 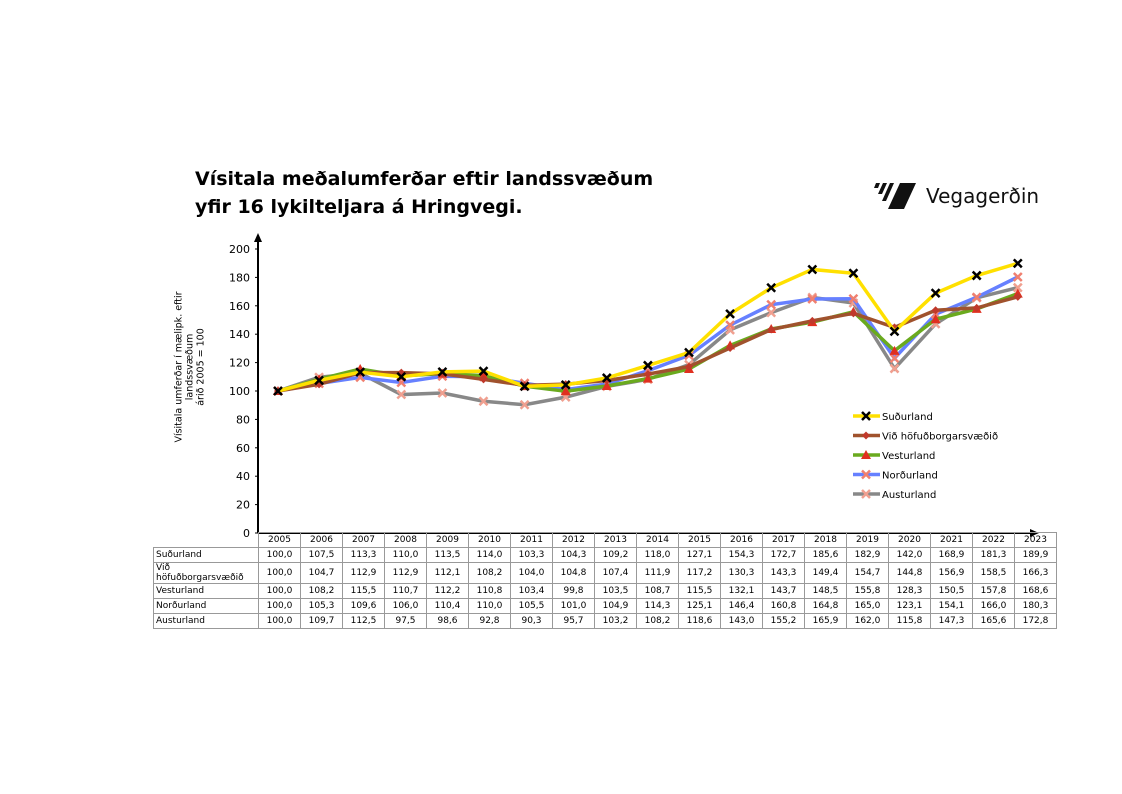 I want to click on data-label: 117,2, so click(x=699, y=573).